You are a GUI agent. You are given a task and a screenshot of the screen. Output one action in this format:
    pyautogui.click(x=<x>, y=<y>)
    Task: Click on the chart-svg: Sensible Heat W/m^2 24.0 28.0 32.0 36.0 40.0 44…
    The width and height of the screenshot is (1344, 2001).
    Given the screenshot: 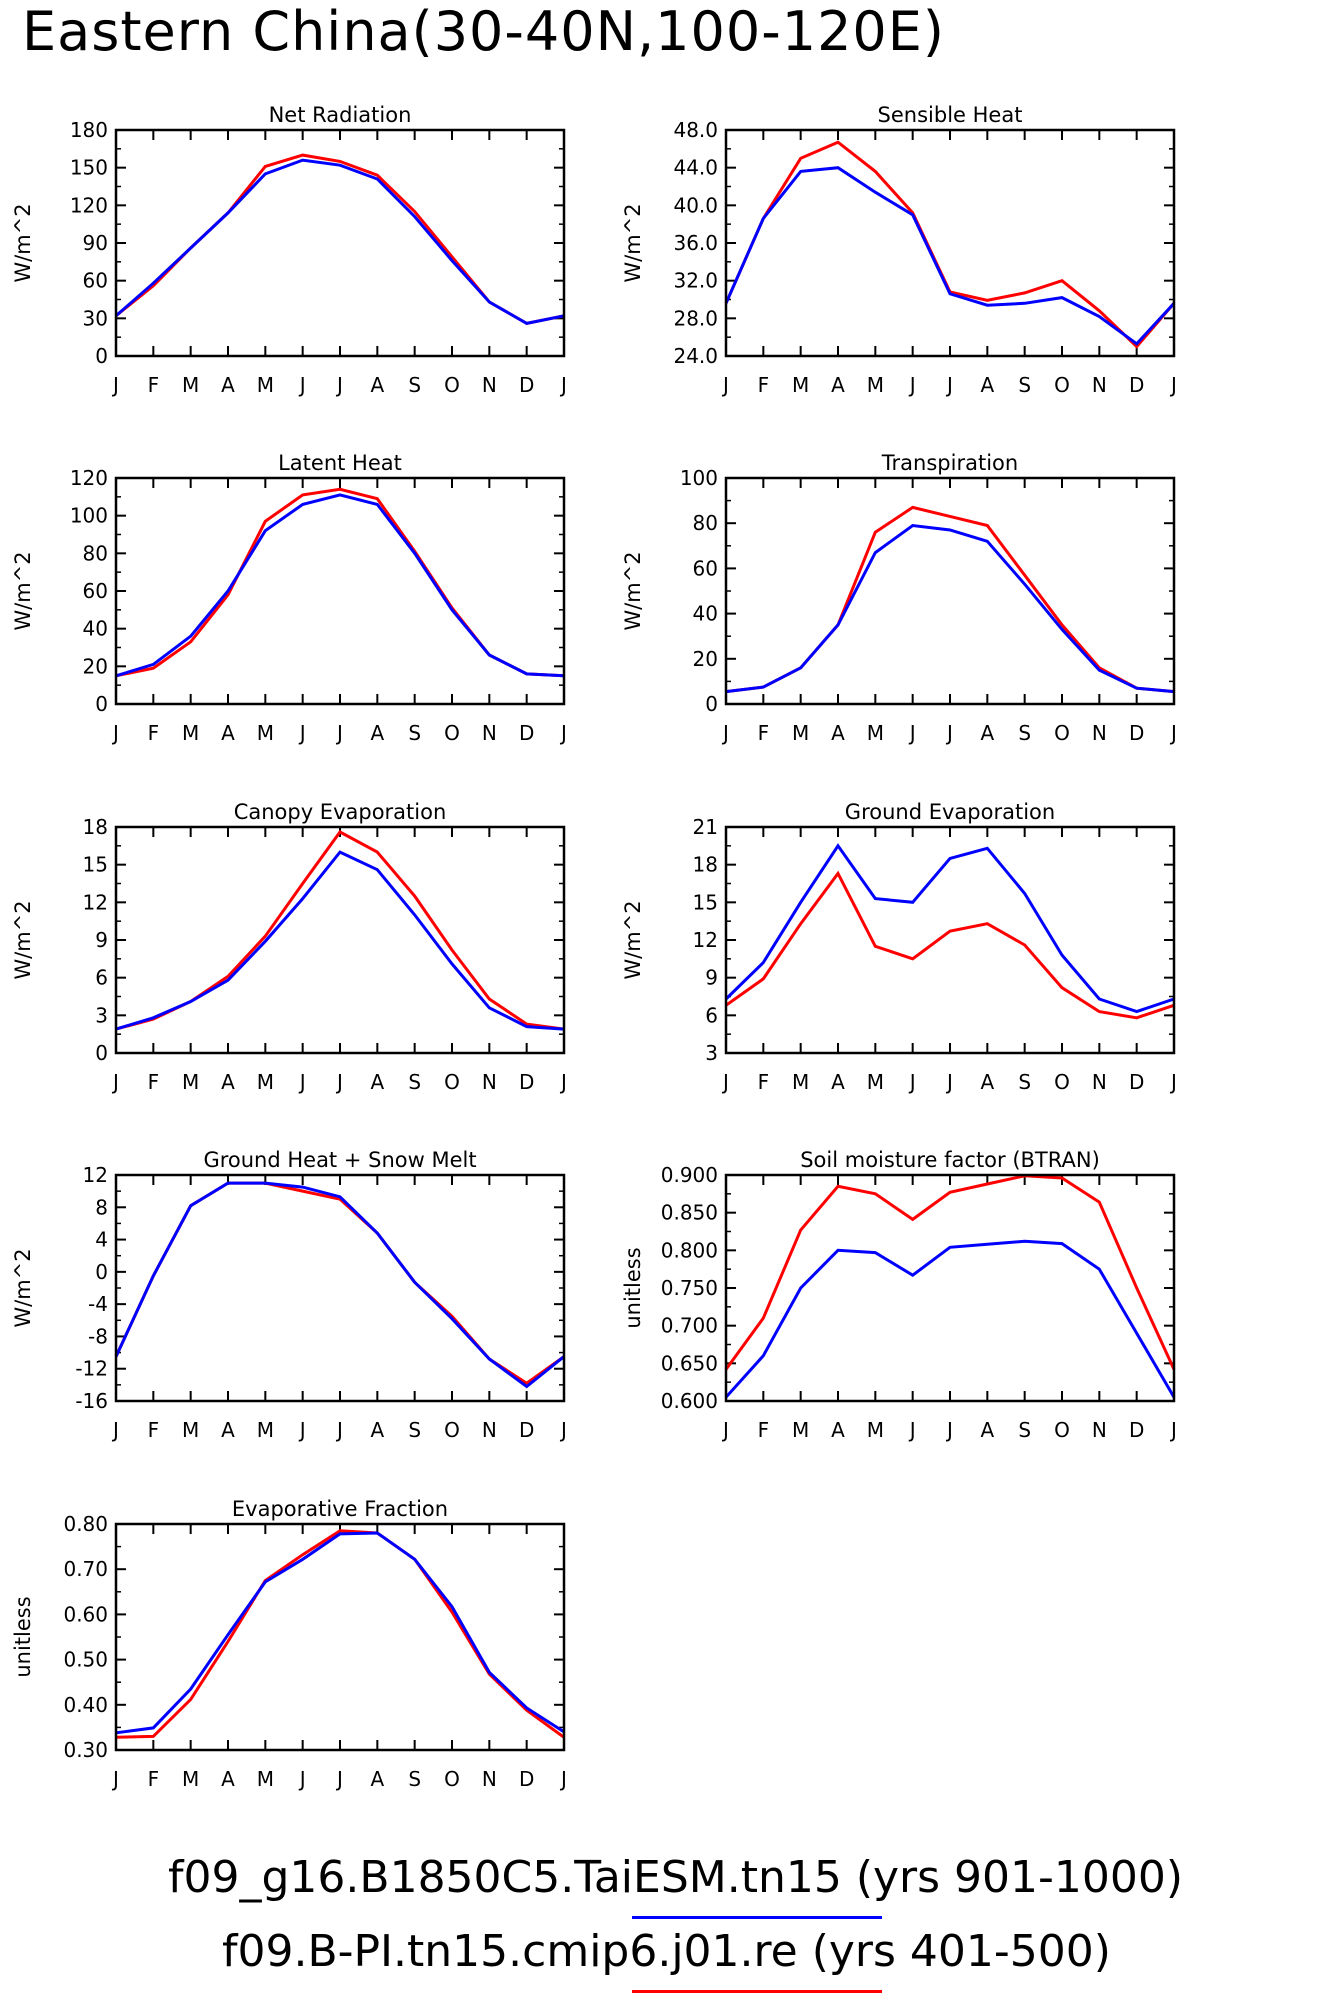 What is the action you would take?
    pyautogui.click(x=899, y=250)
    